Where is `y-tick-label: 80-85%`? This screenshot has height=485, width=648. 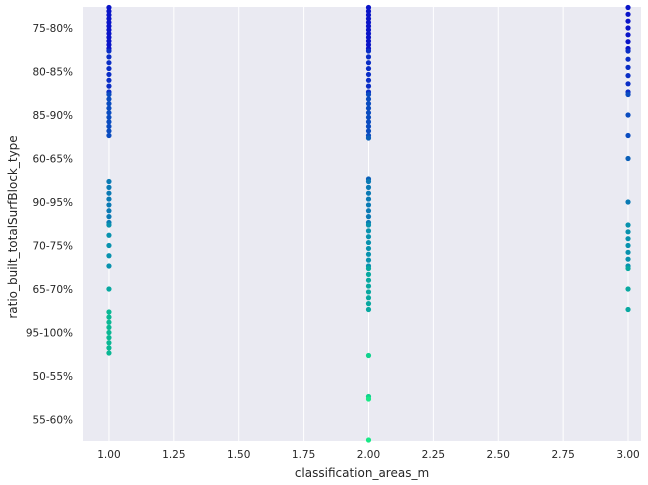
y-tick-label: 80-85% is located at coordinates (53, 73).